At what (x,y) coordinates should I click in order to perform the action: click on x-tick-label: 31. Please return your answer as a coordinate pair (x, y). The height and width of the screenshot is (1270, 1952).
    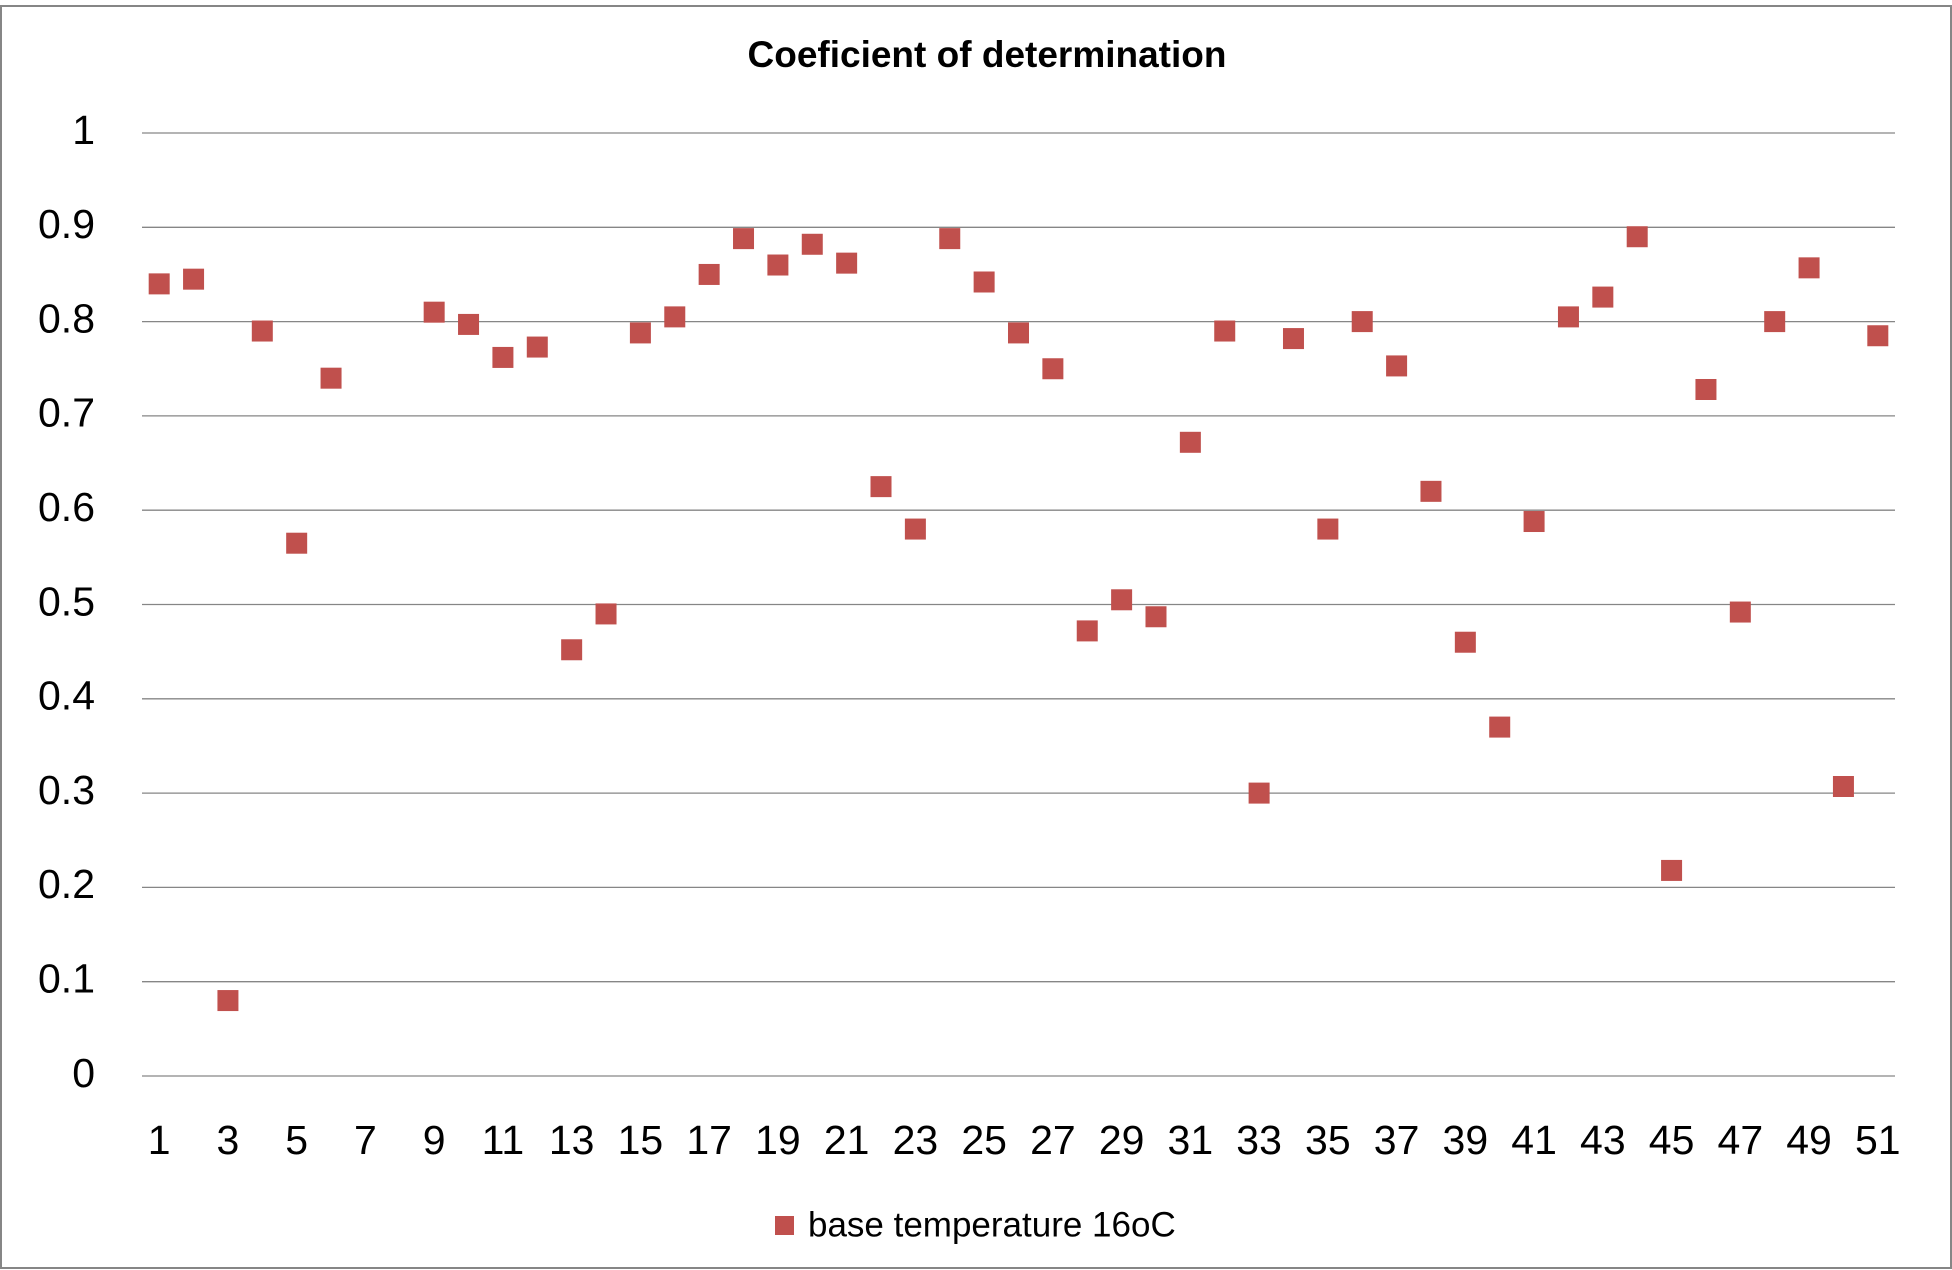
    Looking at the image, I should click on (1191, 1140).